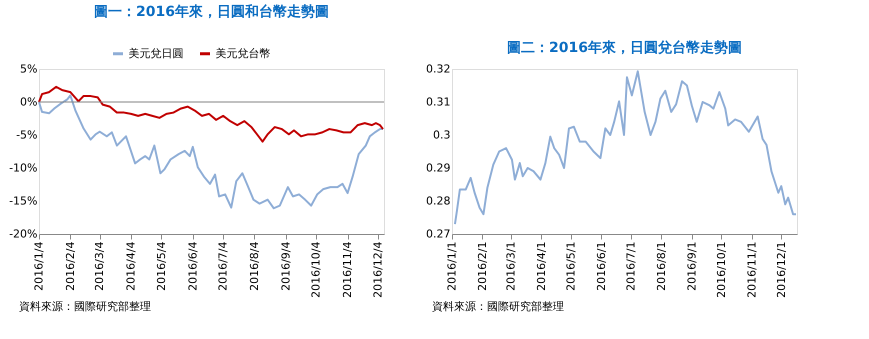  What do you see at coordinates (691, 266) in the screenshot?
I see `x-tick-label: 2016/9/1` at bounding box center [691, 266].